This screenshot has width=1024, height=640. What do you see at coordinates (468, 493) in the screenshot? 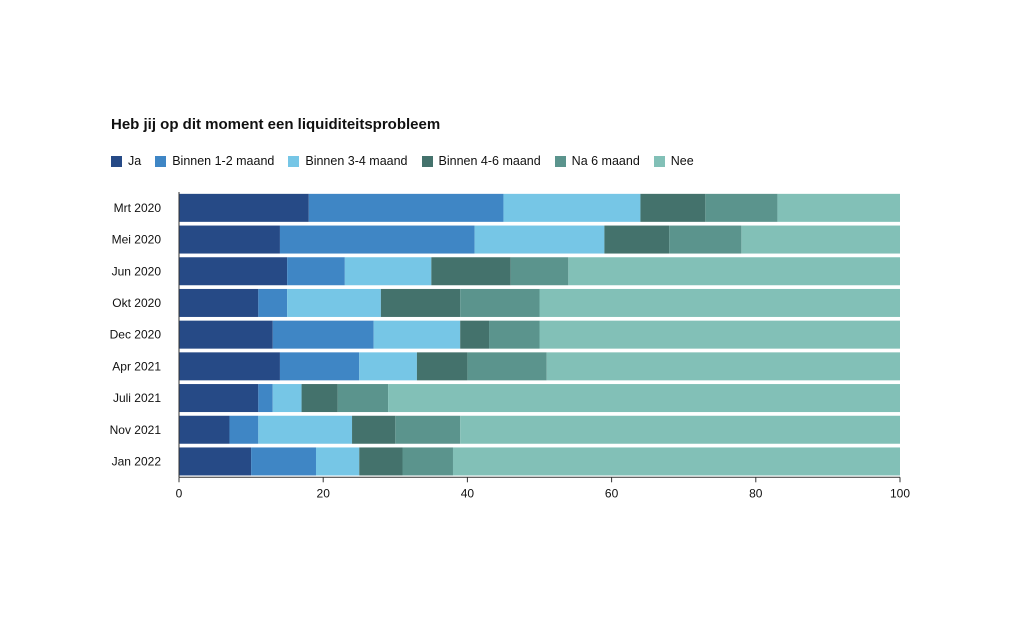
I see `x-tick-label: 40` at bounding box center [468, 493].